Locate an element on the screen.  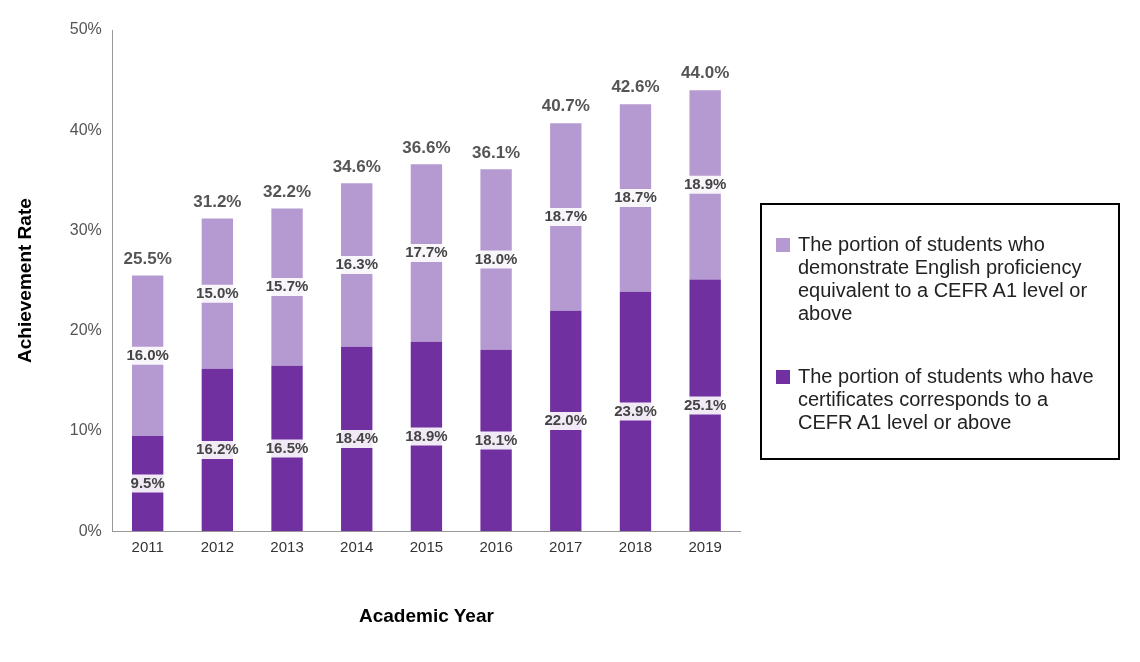
data-label: 22.0% is located at coordinates (566, 420).